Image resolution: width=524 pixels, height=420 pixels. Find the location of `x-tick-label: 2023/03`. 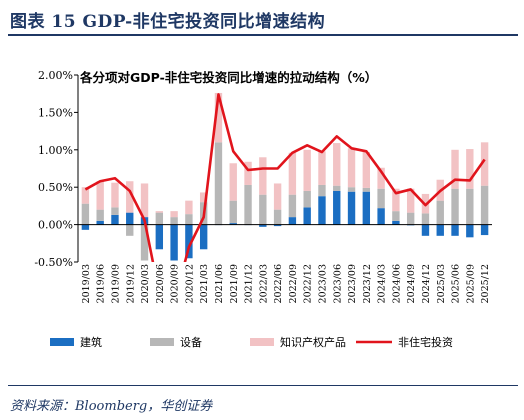

x-tick-label: 2023/03 is located at coordinates (322, 283).